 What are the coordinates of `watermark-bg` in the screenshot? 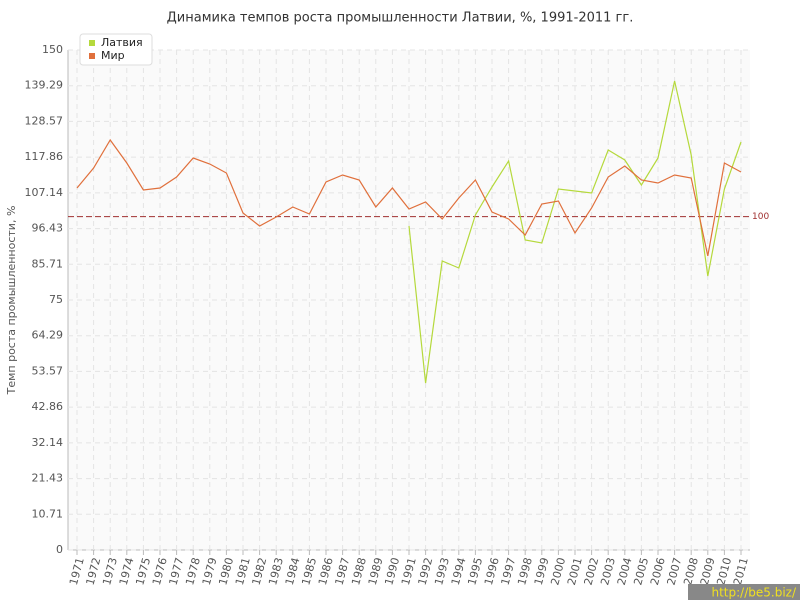 It's located at (744, 592).